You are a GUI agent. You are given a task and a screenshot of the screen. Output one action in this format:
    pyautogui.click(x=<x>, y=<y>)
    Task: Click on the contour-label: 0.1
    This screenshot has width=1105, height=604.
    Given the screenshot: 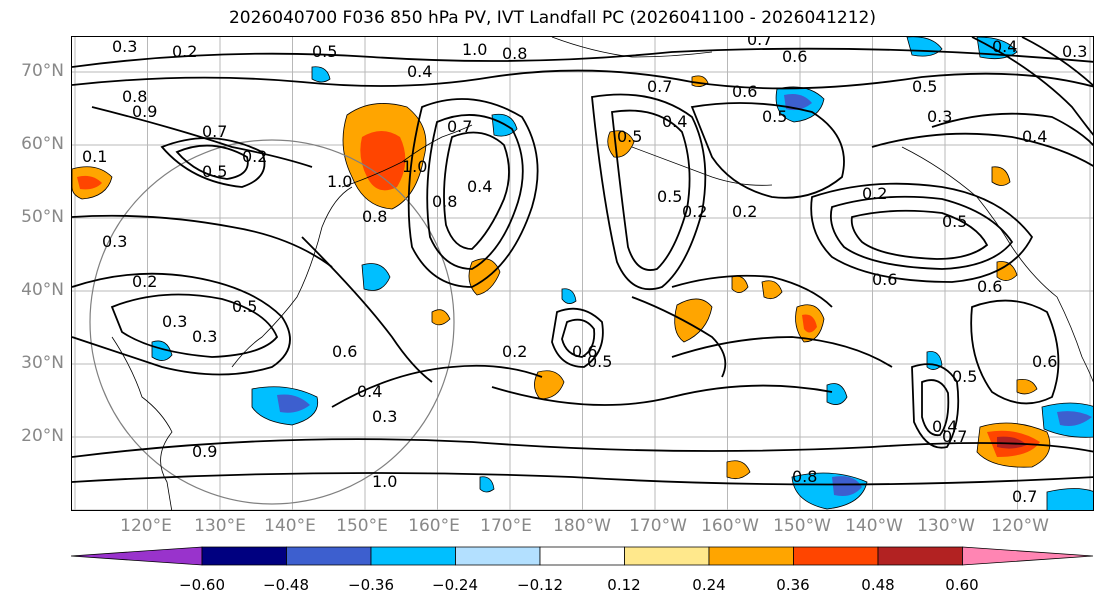 What is the action you would take?
    pyautogui.click(x=94, y=156)
    